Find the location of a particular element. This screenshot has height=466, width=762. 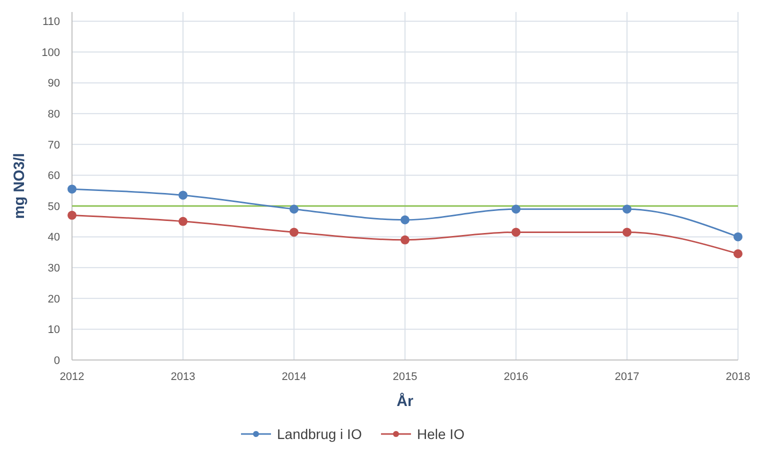

x-tick-label: 2018 is located at coordinates (738, 377).